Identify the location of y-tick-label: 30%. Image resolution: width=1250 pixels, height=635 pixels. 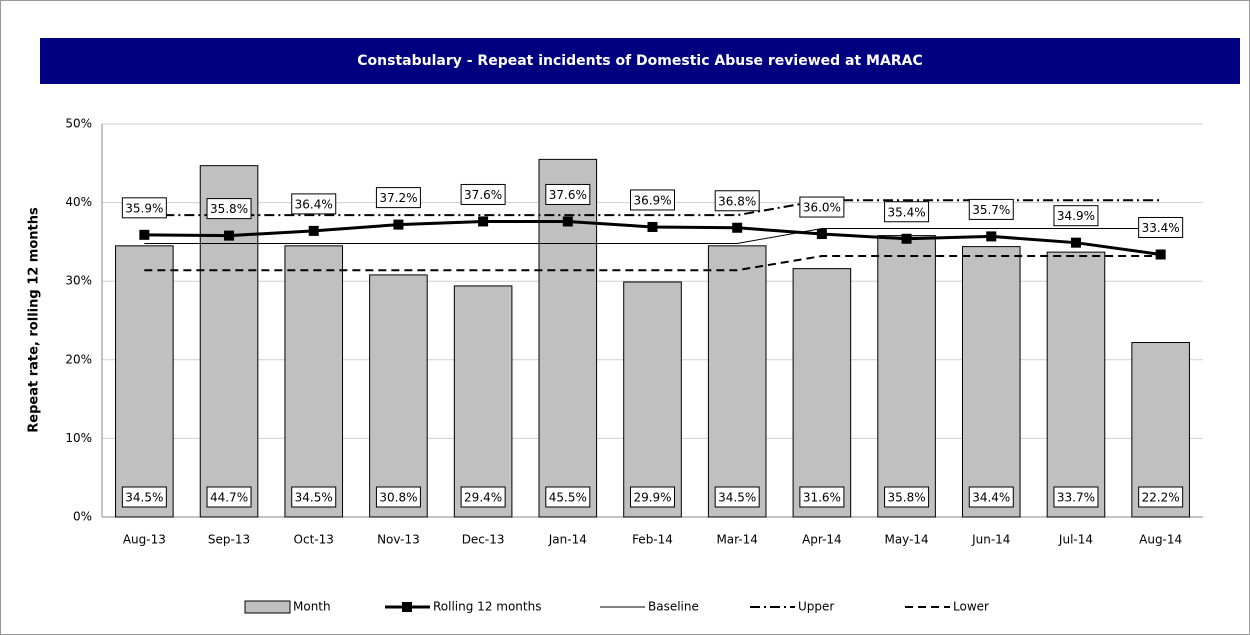
(78, 281).